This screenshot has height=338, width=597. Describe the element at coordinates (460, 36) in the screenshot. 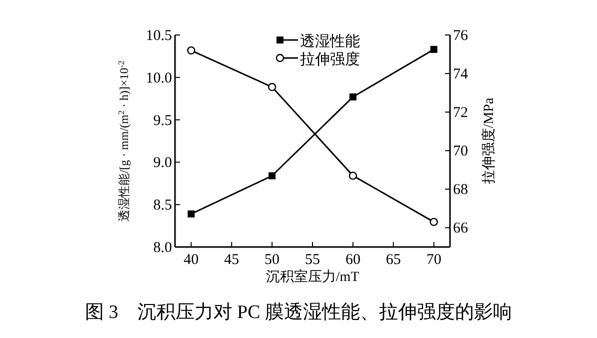

I see `y2-tick-label: 76` at that location.